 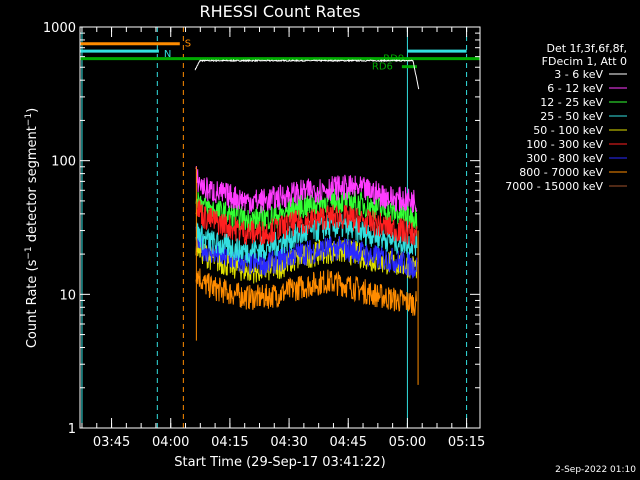 What do you see at coordinates (595, 470) in the screenshot?
I see `footer-timestamp: 2-Sep-2022 01:10` at bounding box center [595, 470].